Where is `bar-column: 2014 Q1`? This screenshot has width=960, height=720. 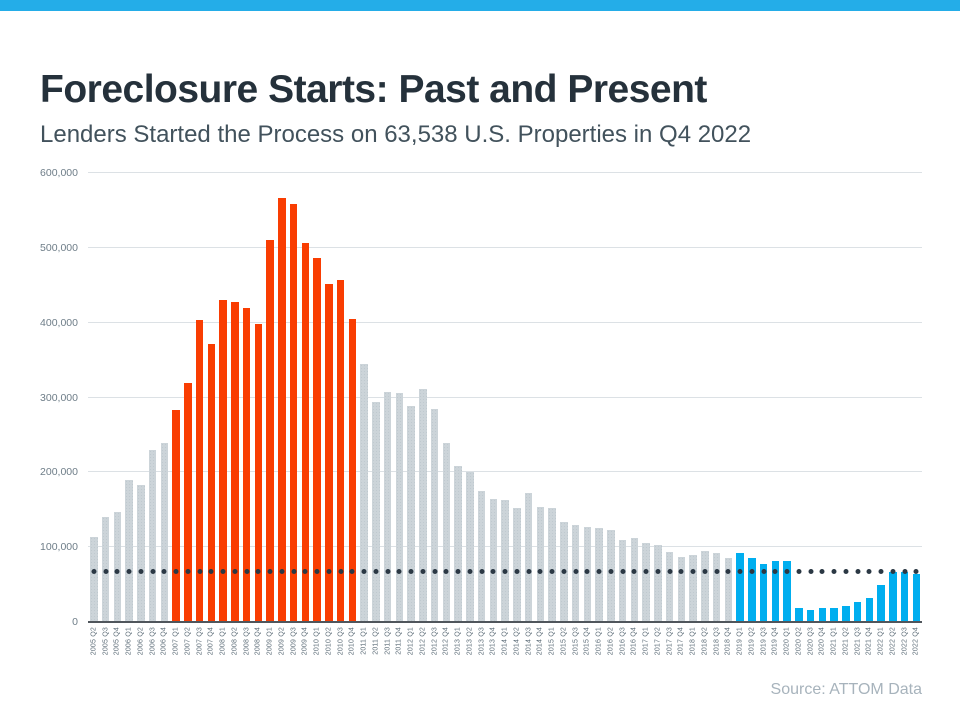
bar-column: 2014 Q1 is located at coordinates (505, 414).